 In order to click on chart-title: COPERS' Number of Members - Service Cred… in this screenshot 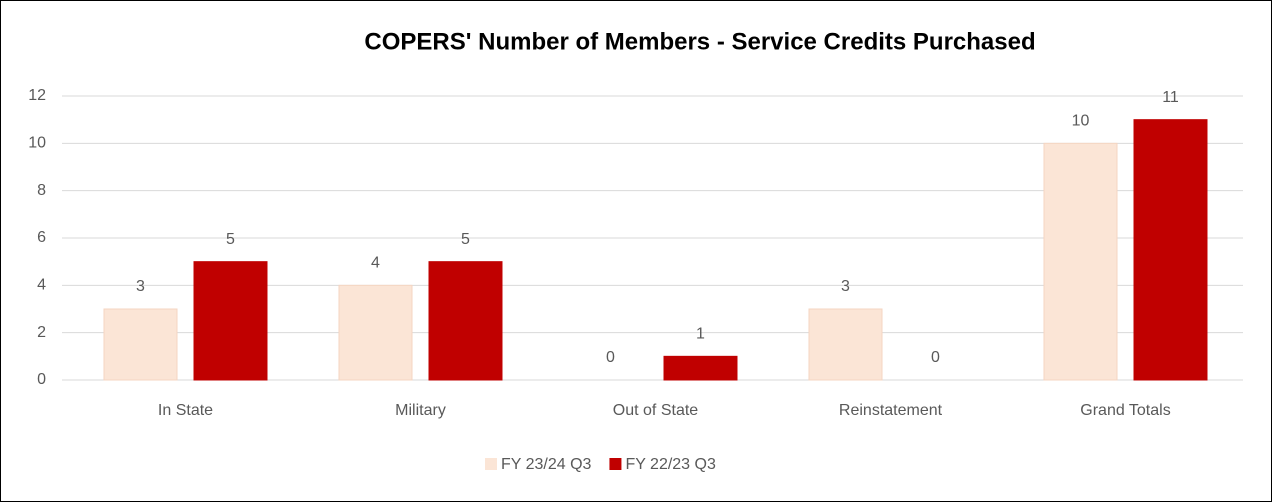, I will do `click(699, 41)`.